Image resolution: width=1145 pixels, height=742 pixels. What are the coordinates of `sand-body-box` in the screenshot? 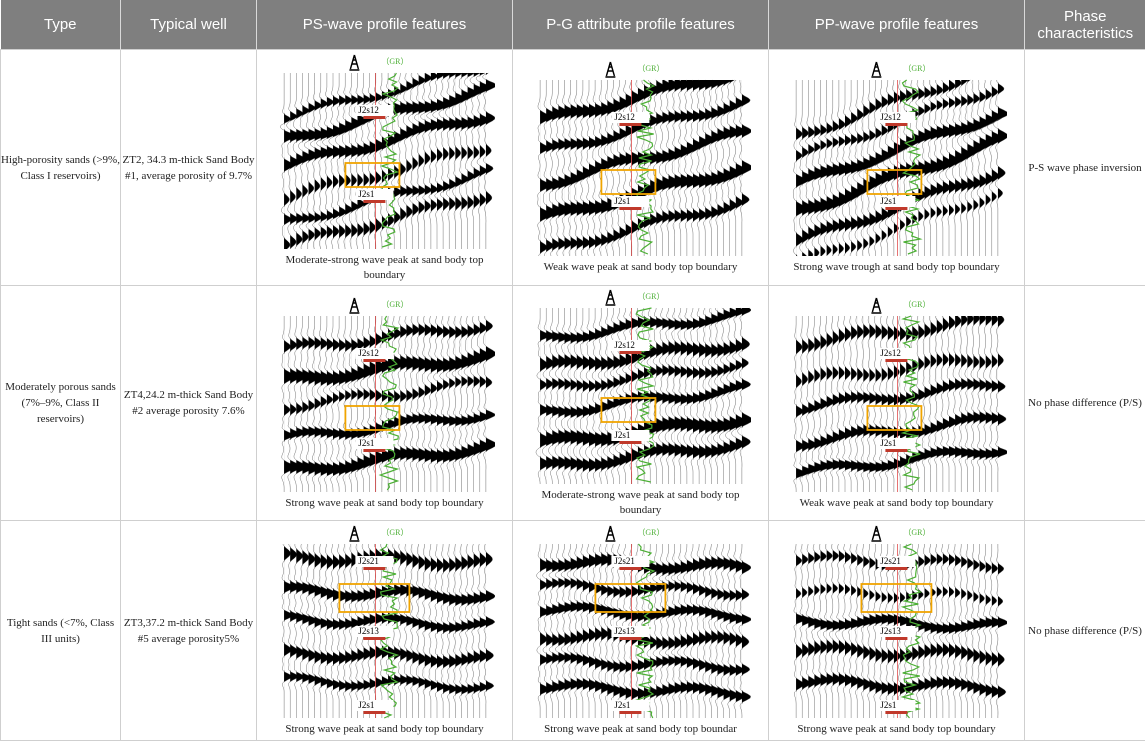 It's located at (896, 598).